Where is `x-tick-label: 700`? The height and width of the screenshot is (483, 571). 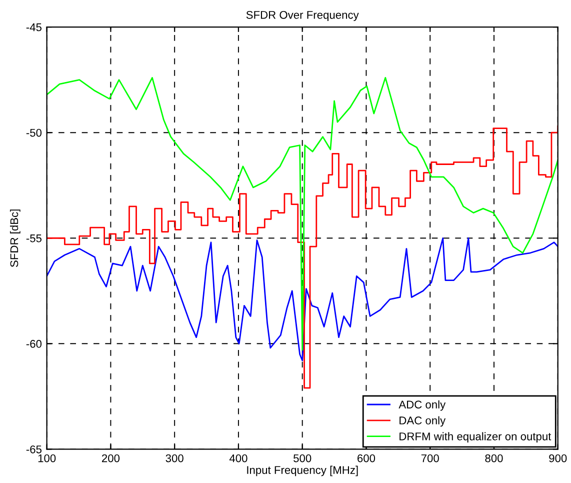 x-tick-label: 700 is located at coordinates (430, 458).